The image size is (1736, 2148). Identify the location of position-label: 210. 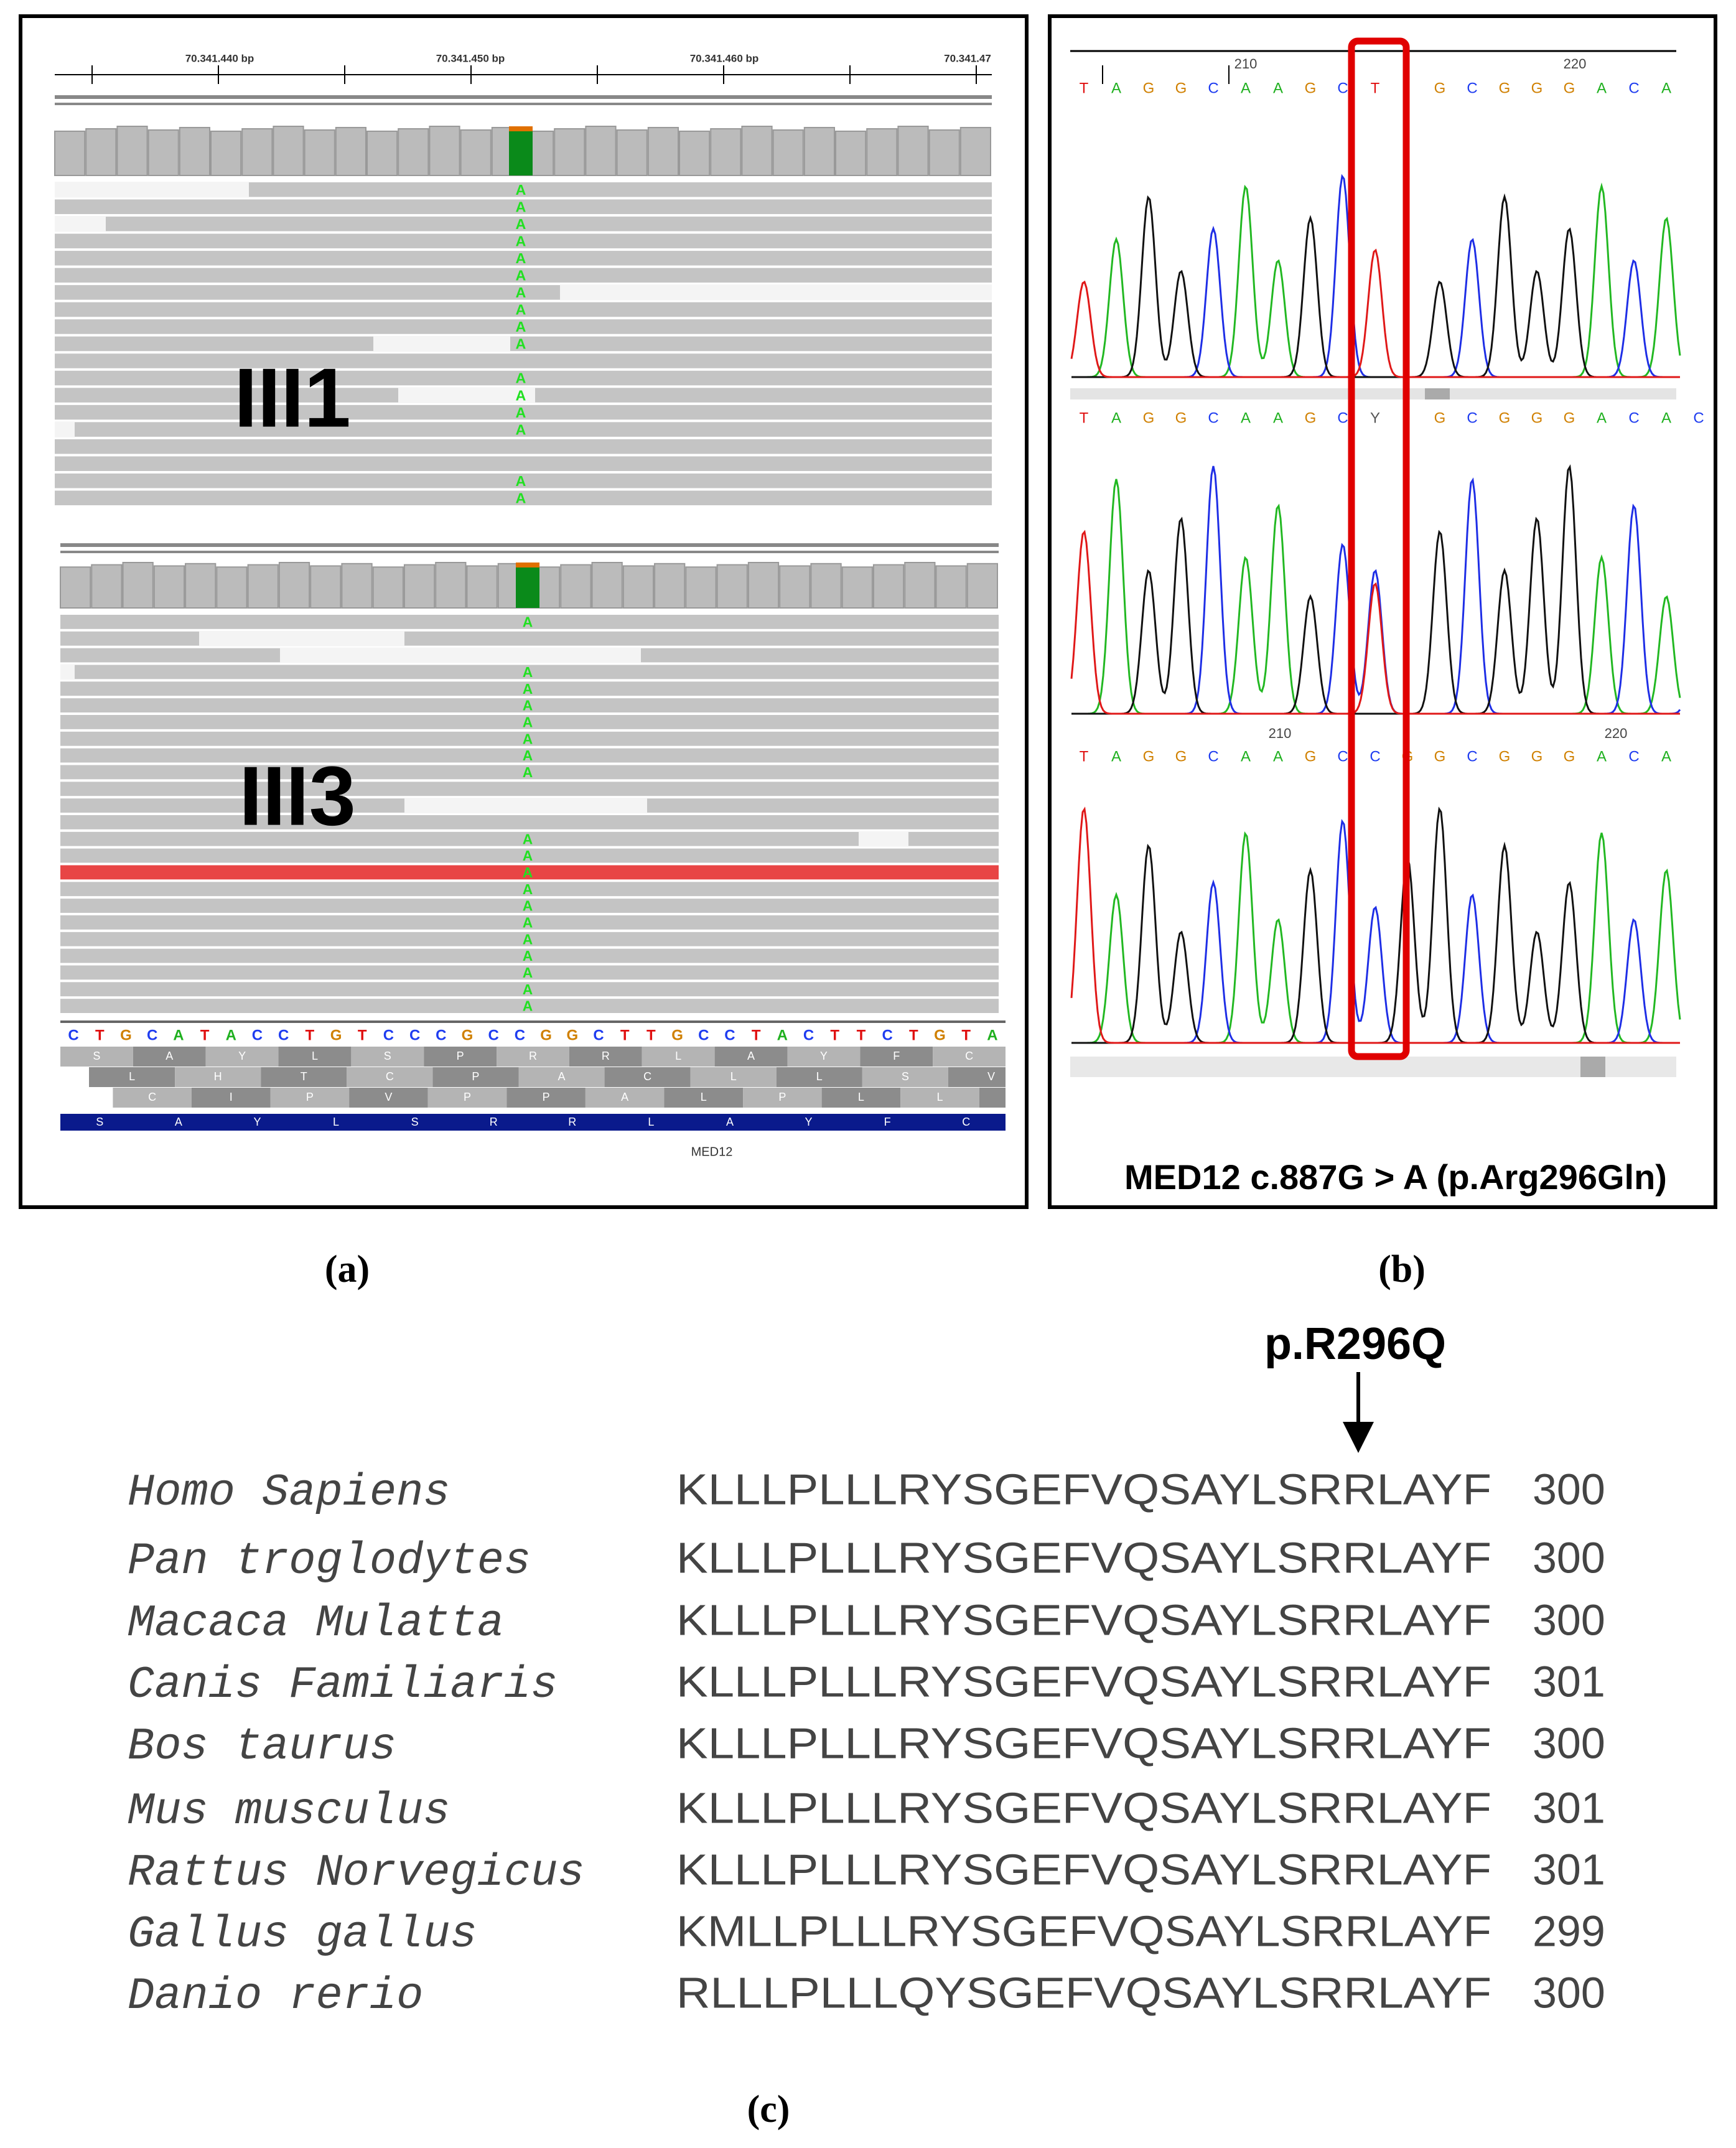
(1280, 734).